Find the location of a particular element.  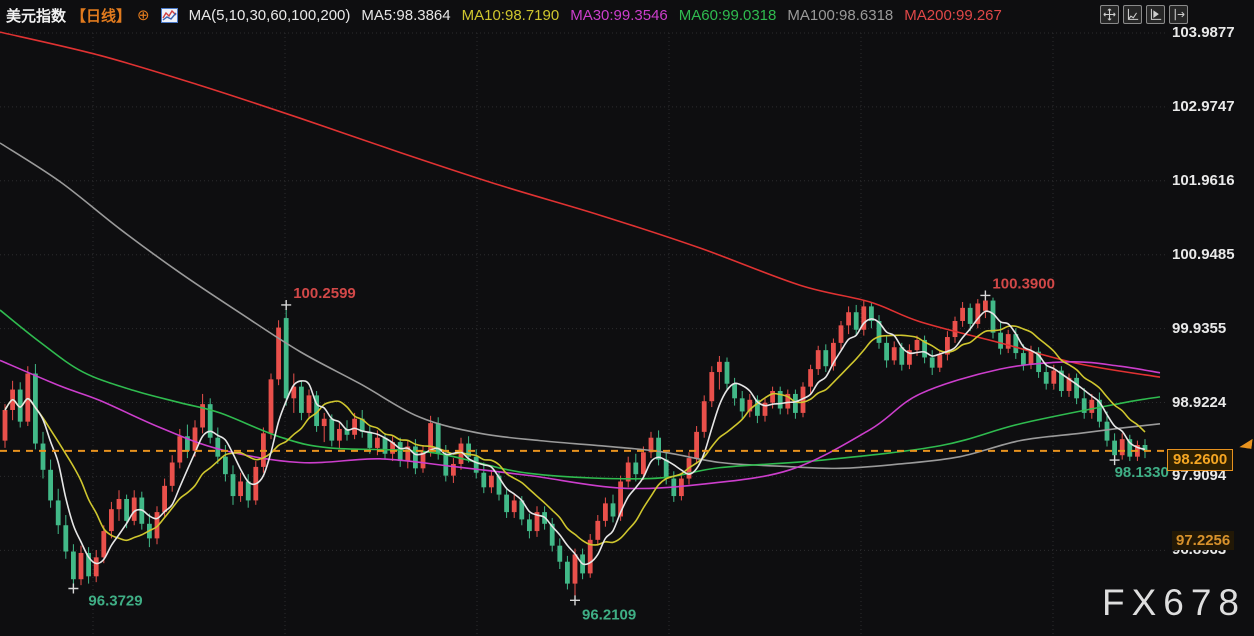

price-annotation: 98.1330 is located at coordinates (1142, 472).